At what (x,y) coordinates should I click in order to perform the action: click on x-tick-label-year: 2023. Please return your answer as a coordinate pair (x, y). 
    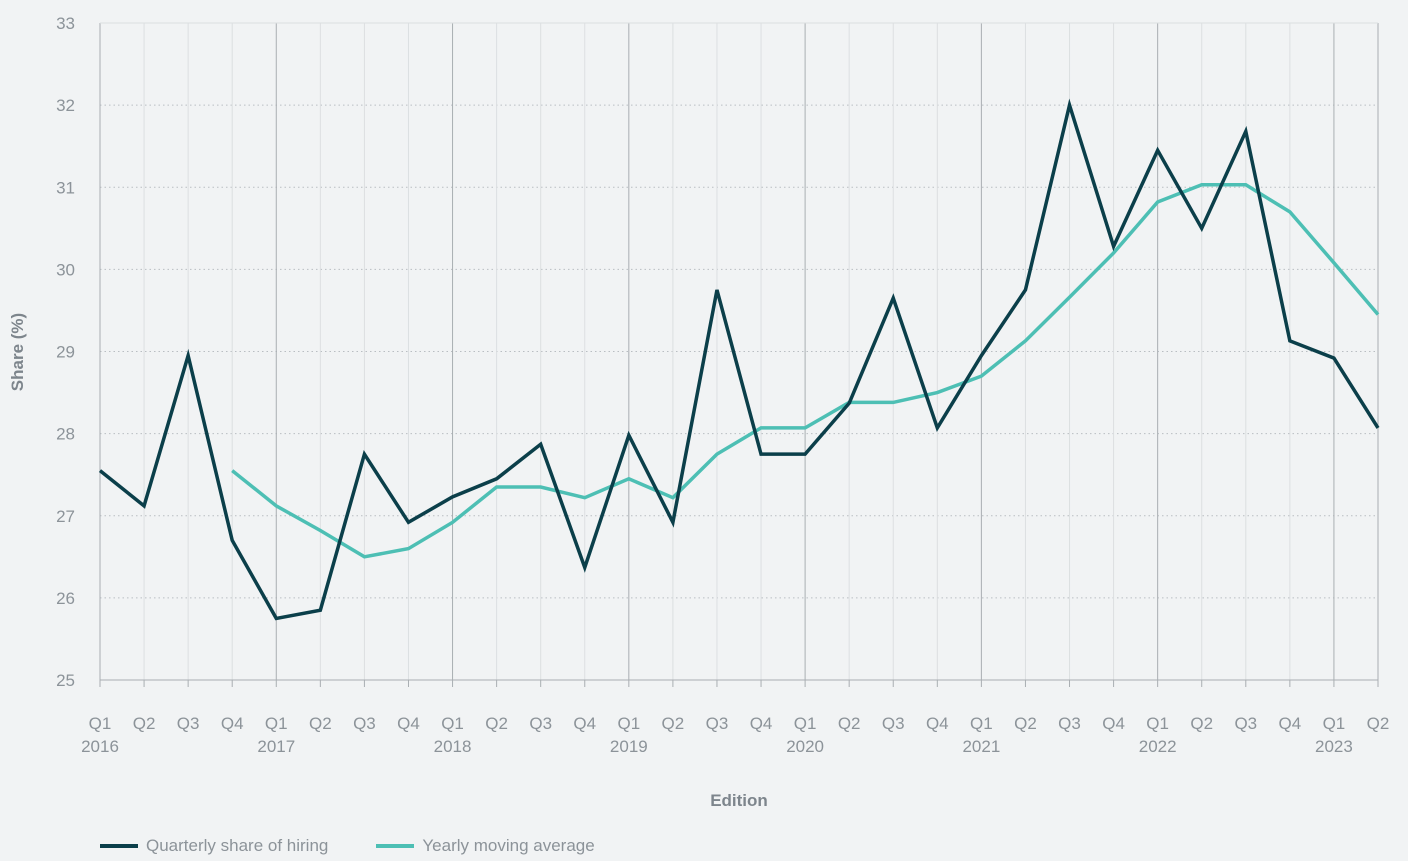
    Looking at the image, I should click on (1334, 746).